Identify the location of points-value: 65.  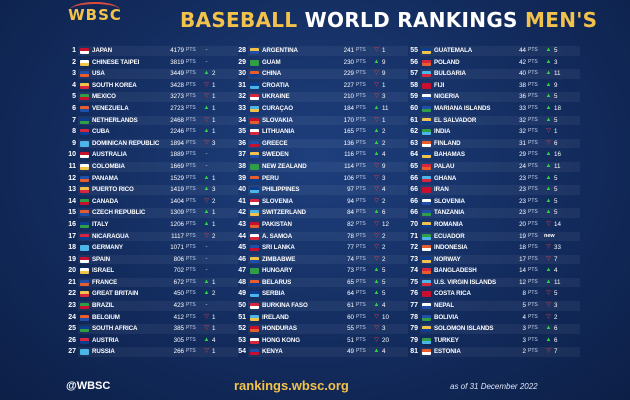
(350, 282).